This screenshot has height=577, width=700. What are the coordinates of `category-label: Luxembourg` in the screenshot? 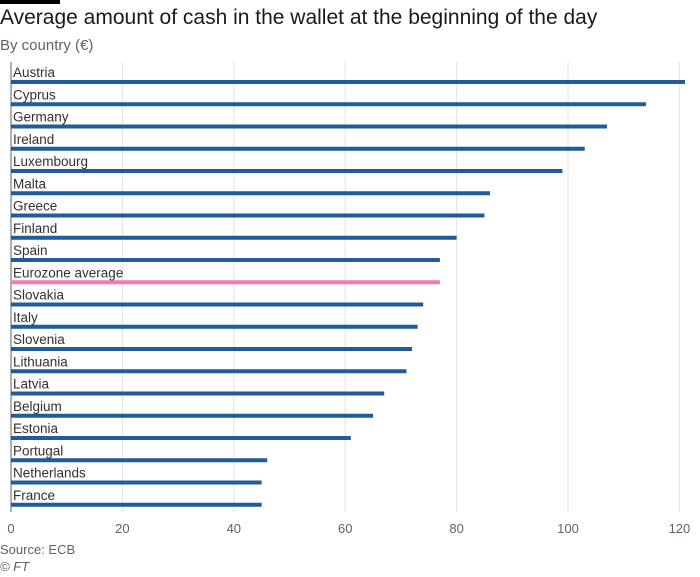 It's located at (50, 161).